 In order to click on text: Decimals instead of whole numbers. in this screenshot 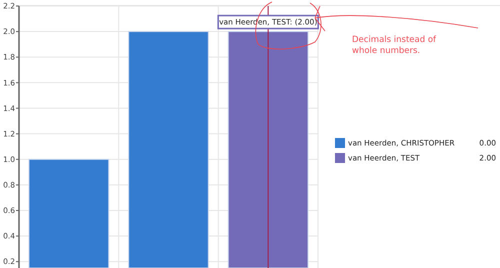, I will do `click(395, 45)`.